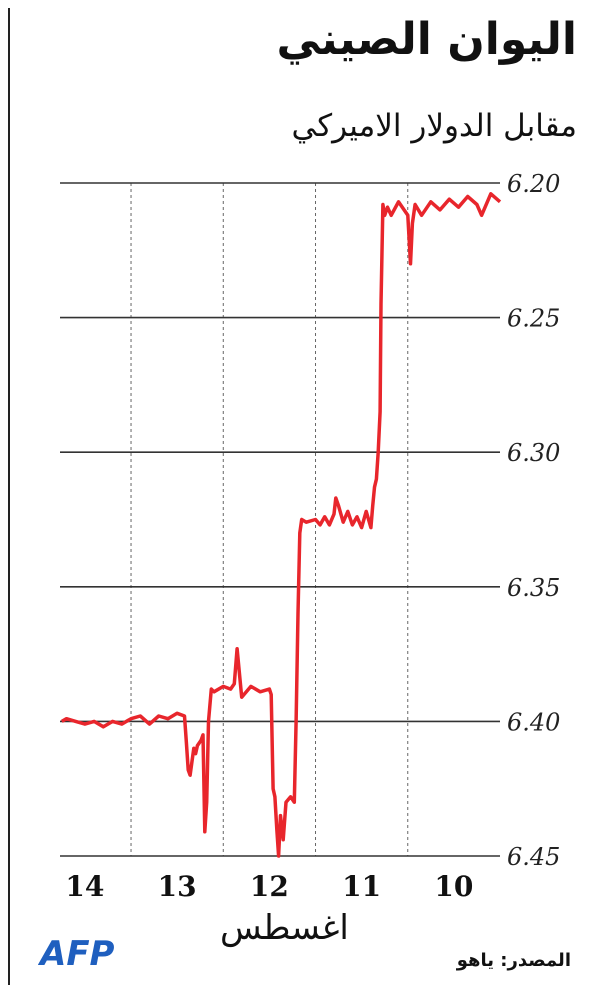 This screenshot has height=993, width=591. Describe the element at coordinates (533, 722) in the screenshot. I see `y-tick-label: 6.40` at that location.